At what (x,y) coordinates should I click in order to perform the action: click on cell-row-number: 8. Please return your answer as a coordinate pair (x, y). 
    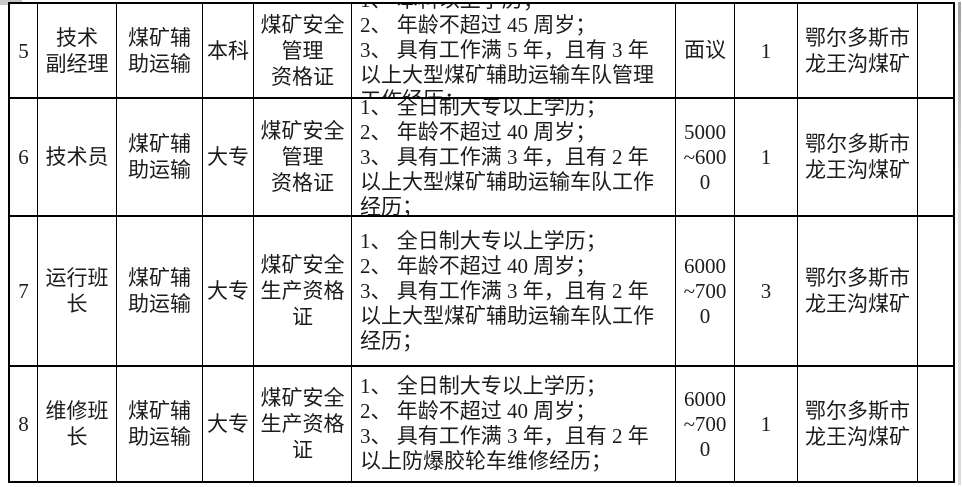
    Looking at the image, I should click on (24, 424).